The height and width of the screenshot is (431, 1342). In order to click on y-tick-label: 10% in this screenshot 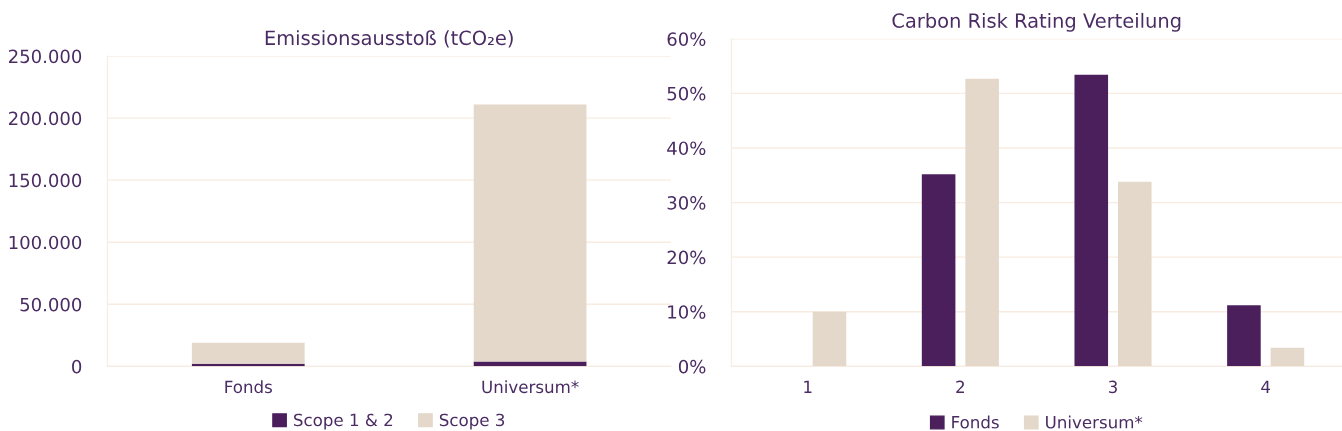, I will do `click(687, 312)`.